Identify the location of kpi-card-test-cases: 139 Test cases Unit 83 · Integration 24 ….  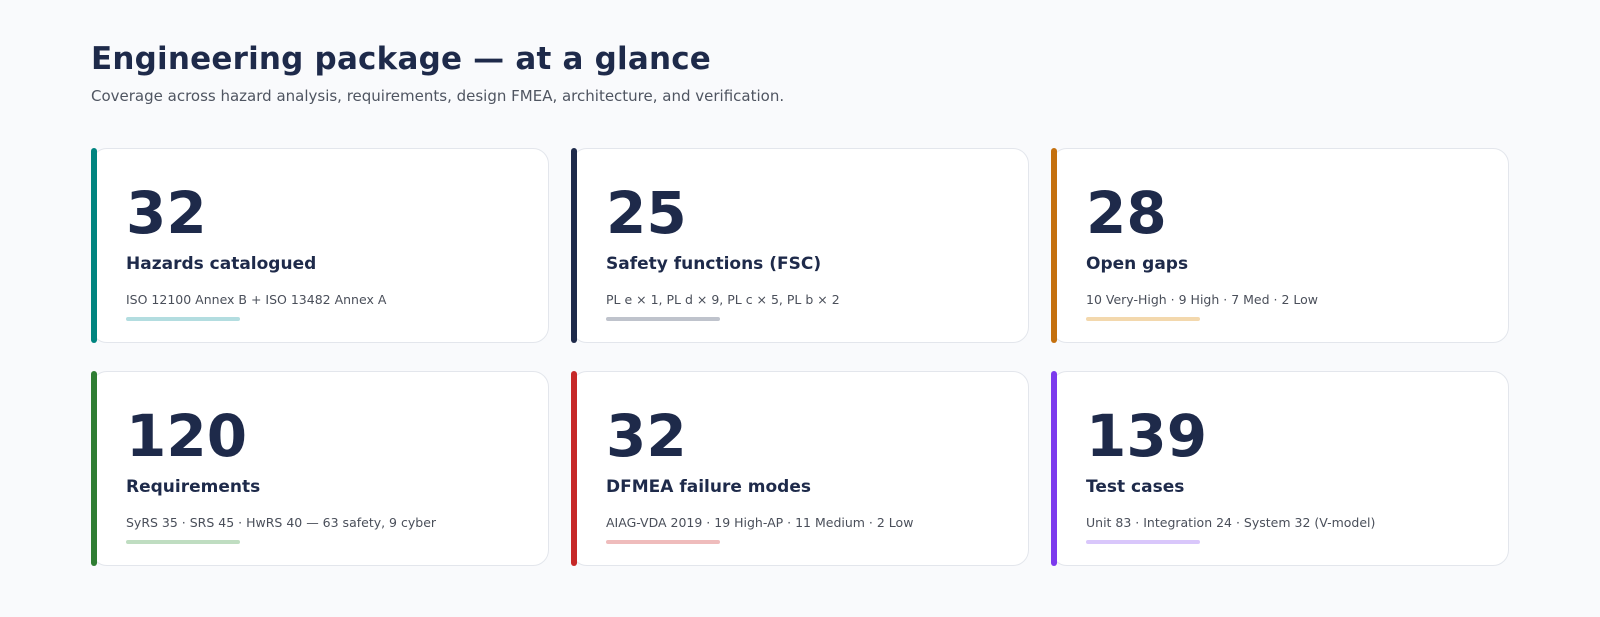
(1280, 468).